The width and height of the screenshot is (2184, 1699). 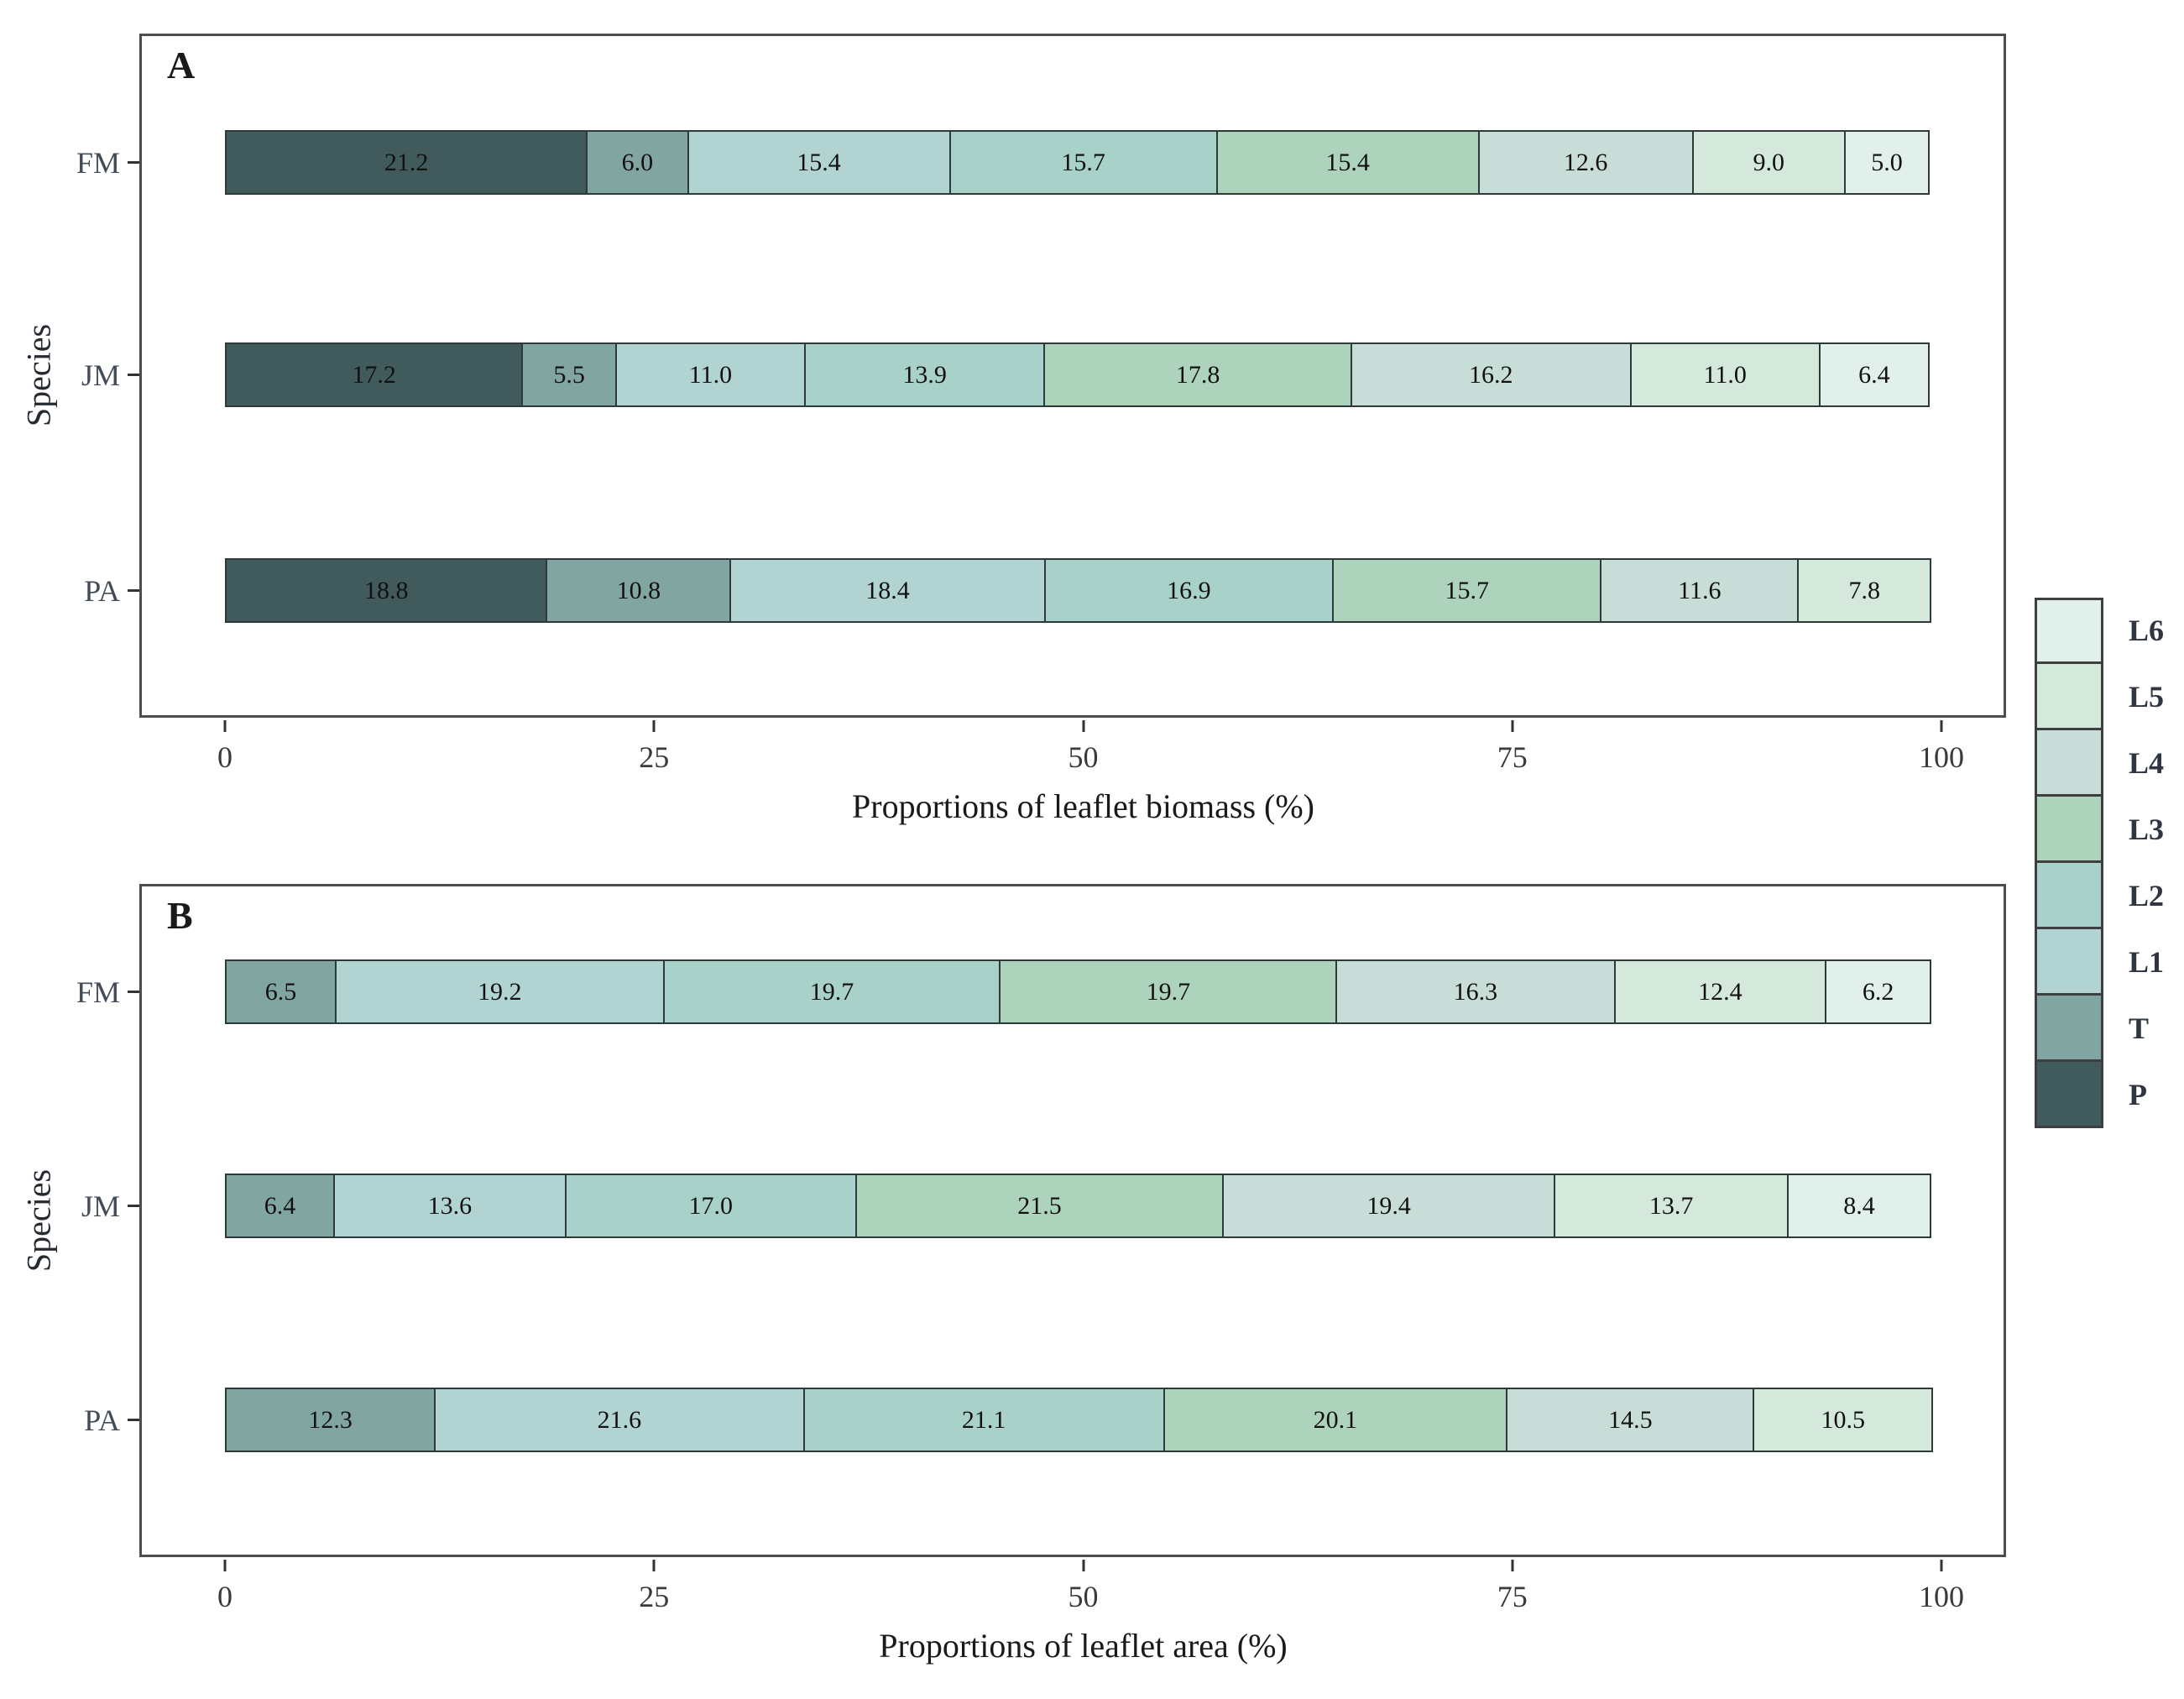 I want to click on bar-segment-L6: 8.4, so click(x=1859, y=1206).